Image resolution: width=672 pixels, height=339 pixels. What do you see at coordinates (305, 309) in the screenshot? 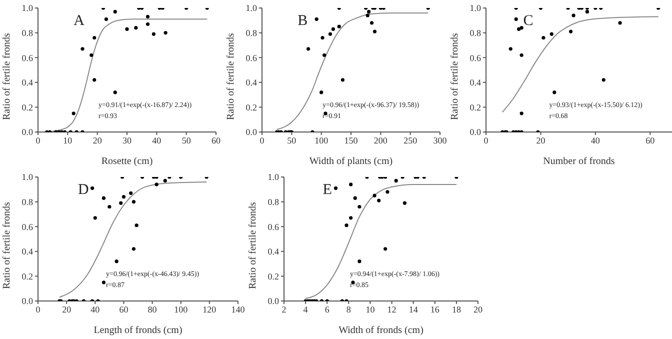
I see `x-tick-label: 4` at bounding box center [305, 309].